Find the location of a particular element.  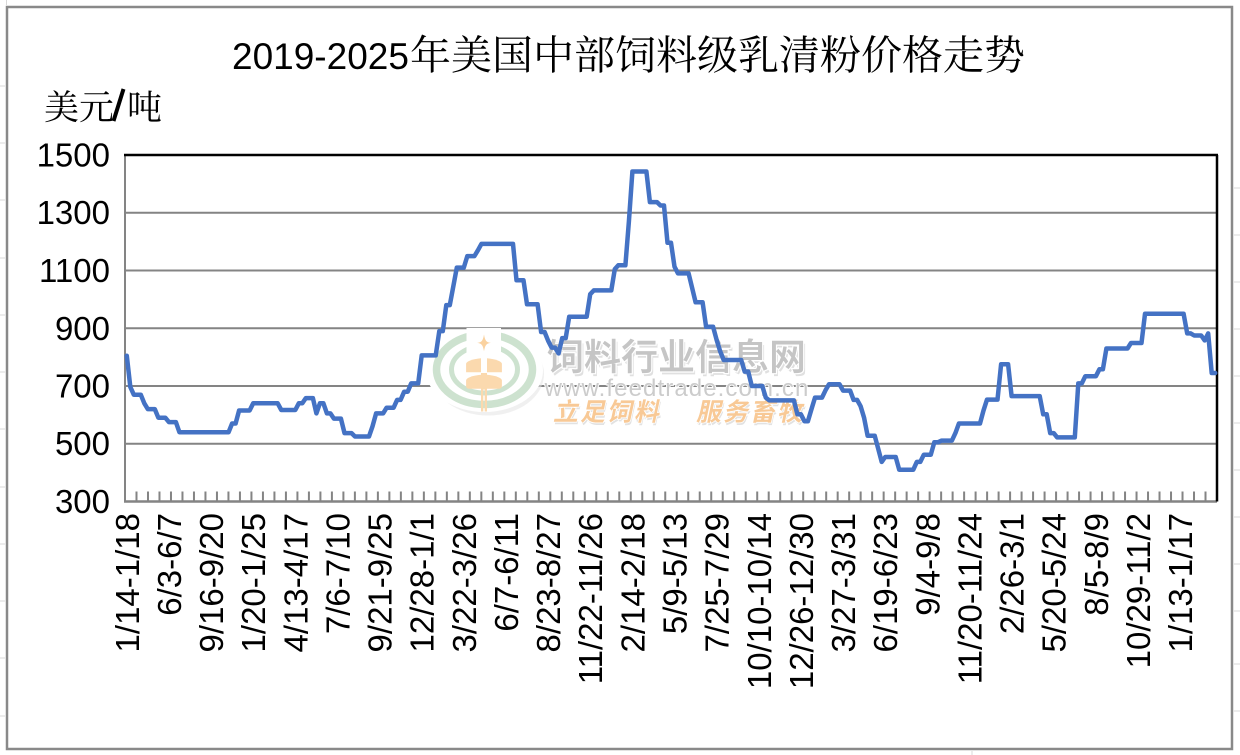

svg-text: 11/20-11/24 is located at coordinates (970, 598).